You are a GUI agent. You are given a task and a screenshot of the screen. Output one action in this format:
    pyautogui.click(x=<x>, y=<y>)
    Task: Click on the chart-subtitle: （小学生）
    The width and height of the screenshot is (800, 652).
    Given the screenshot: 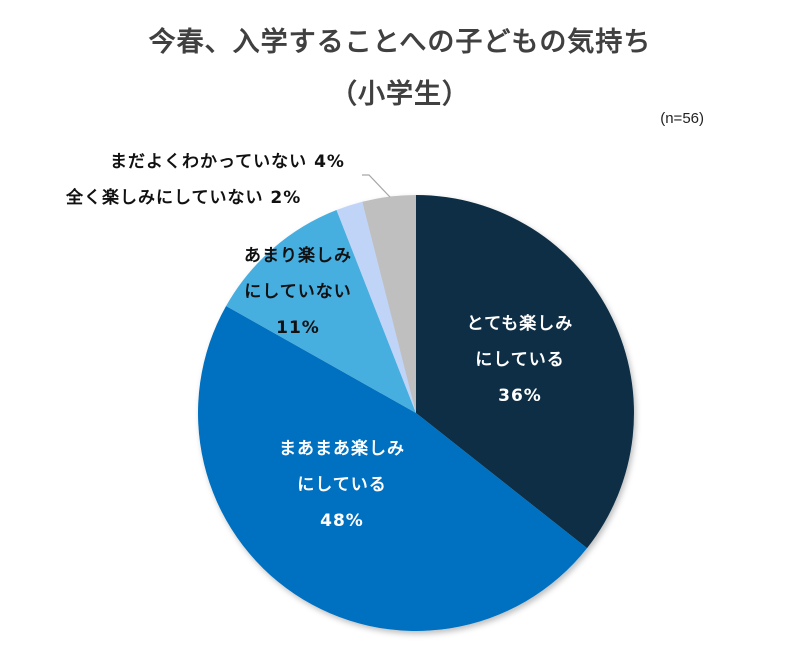 What is the action you would take?
    pyautogui.click(x=400, y=94)
    